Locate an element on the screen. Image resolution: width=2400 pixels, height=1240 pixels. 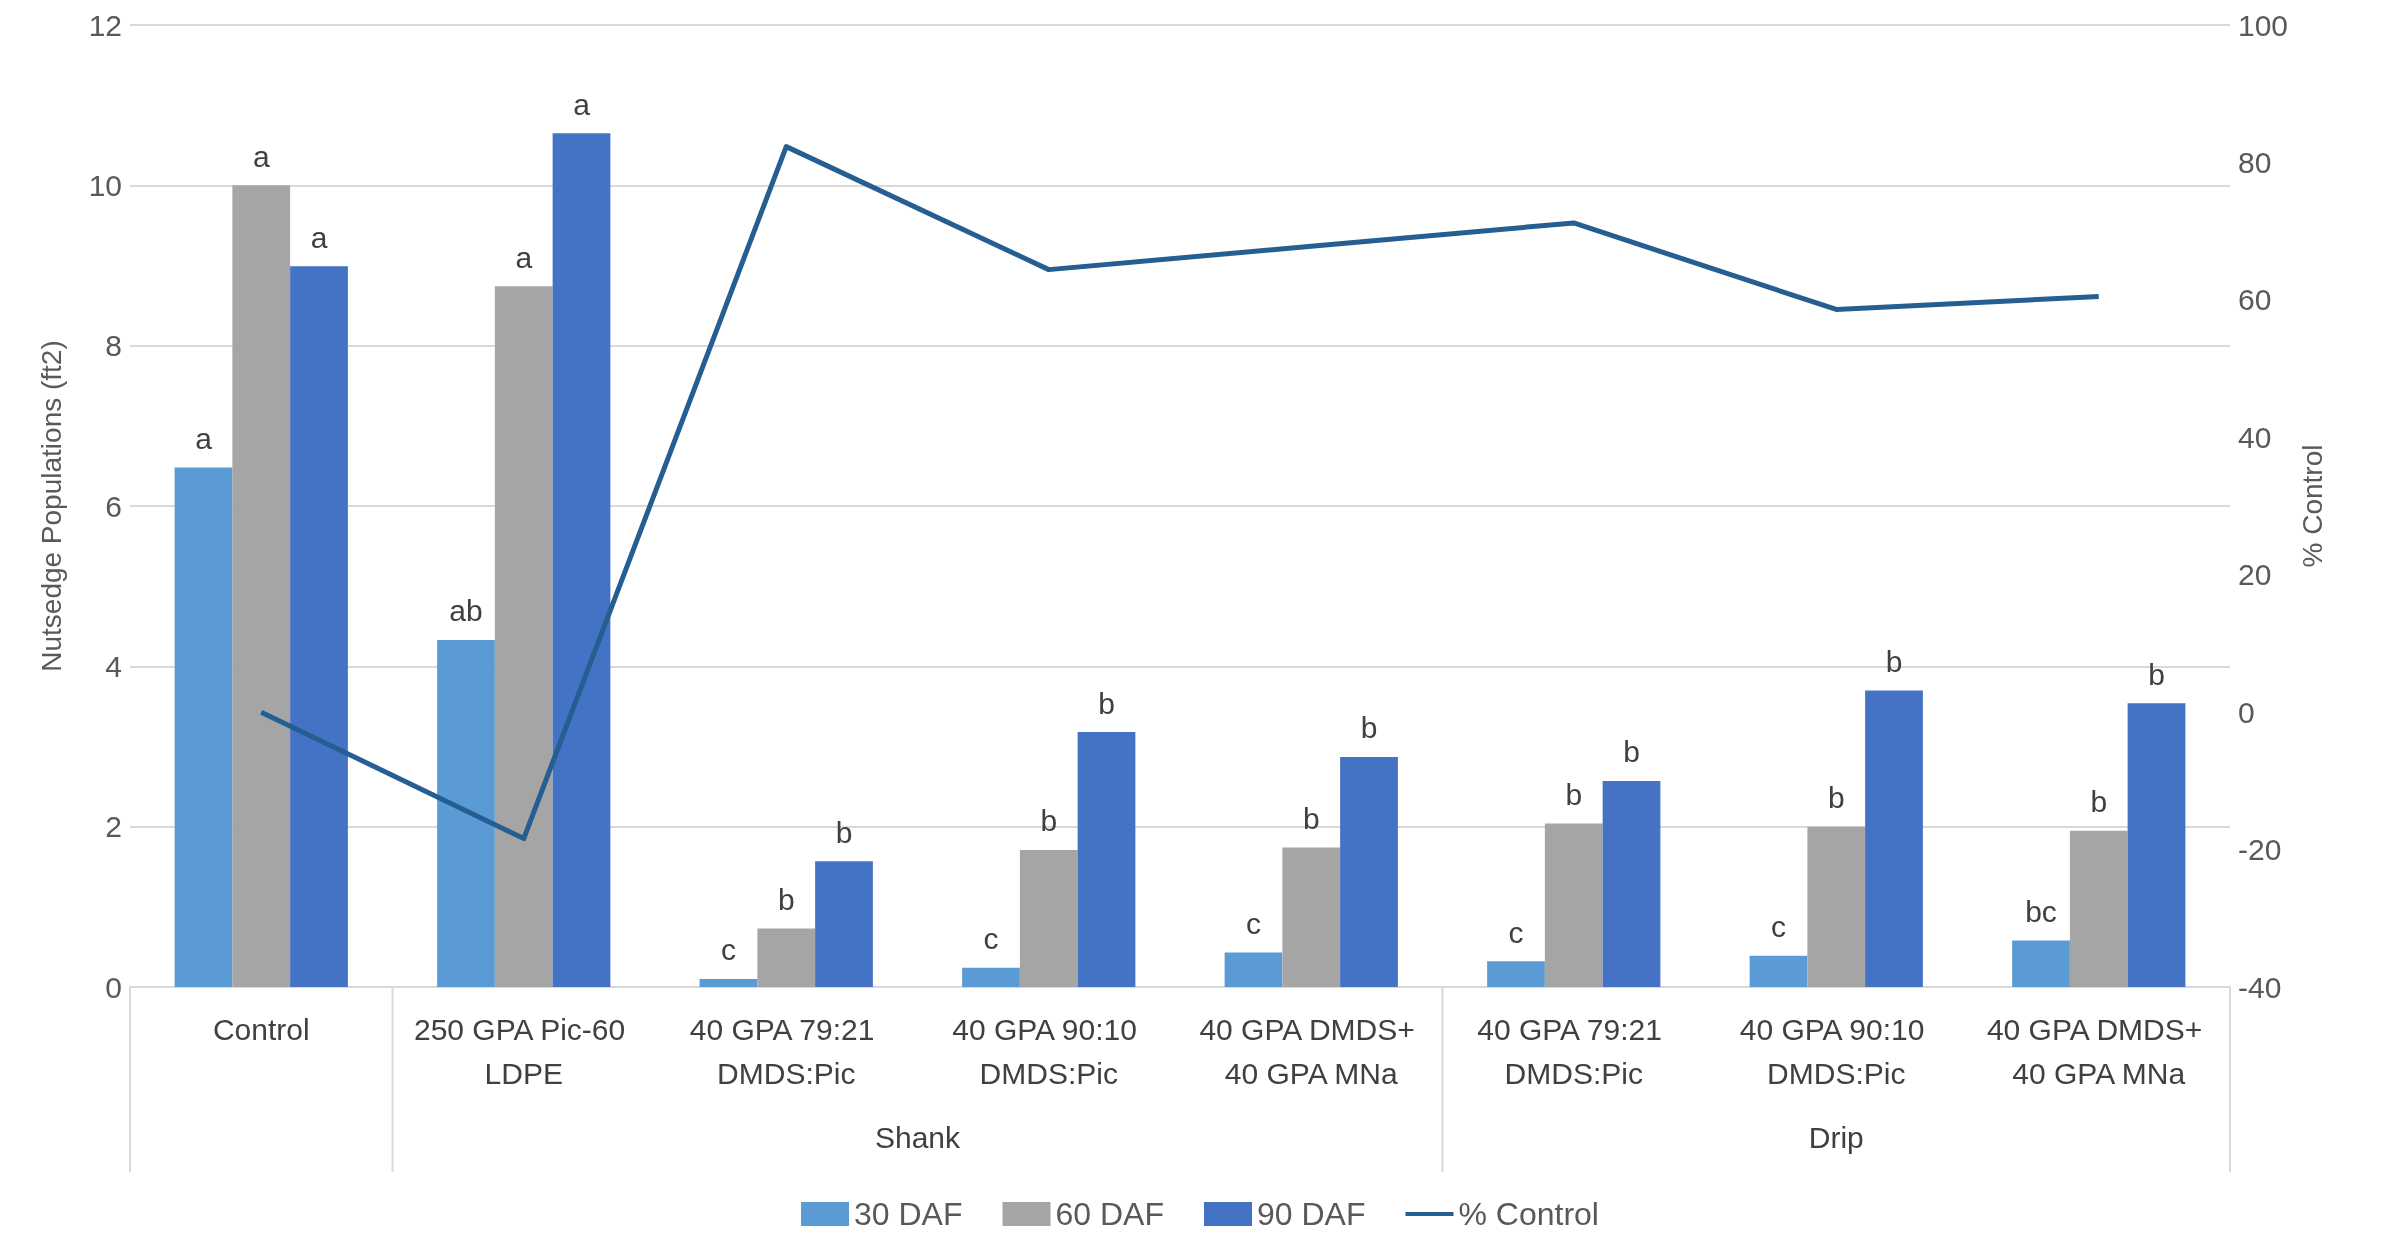
text: Drip is located at coordinates (1836, 1137).